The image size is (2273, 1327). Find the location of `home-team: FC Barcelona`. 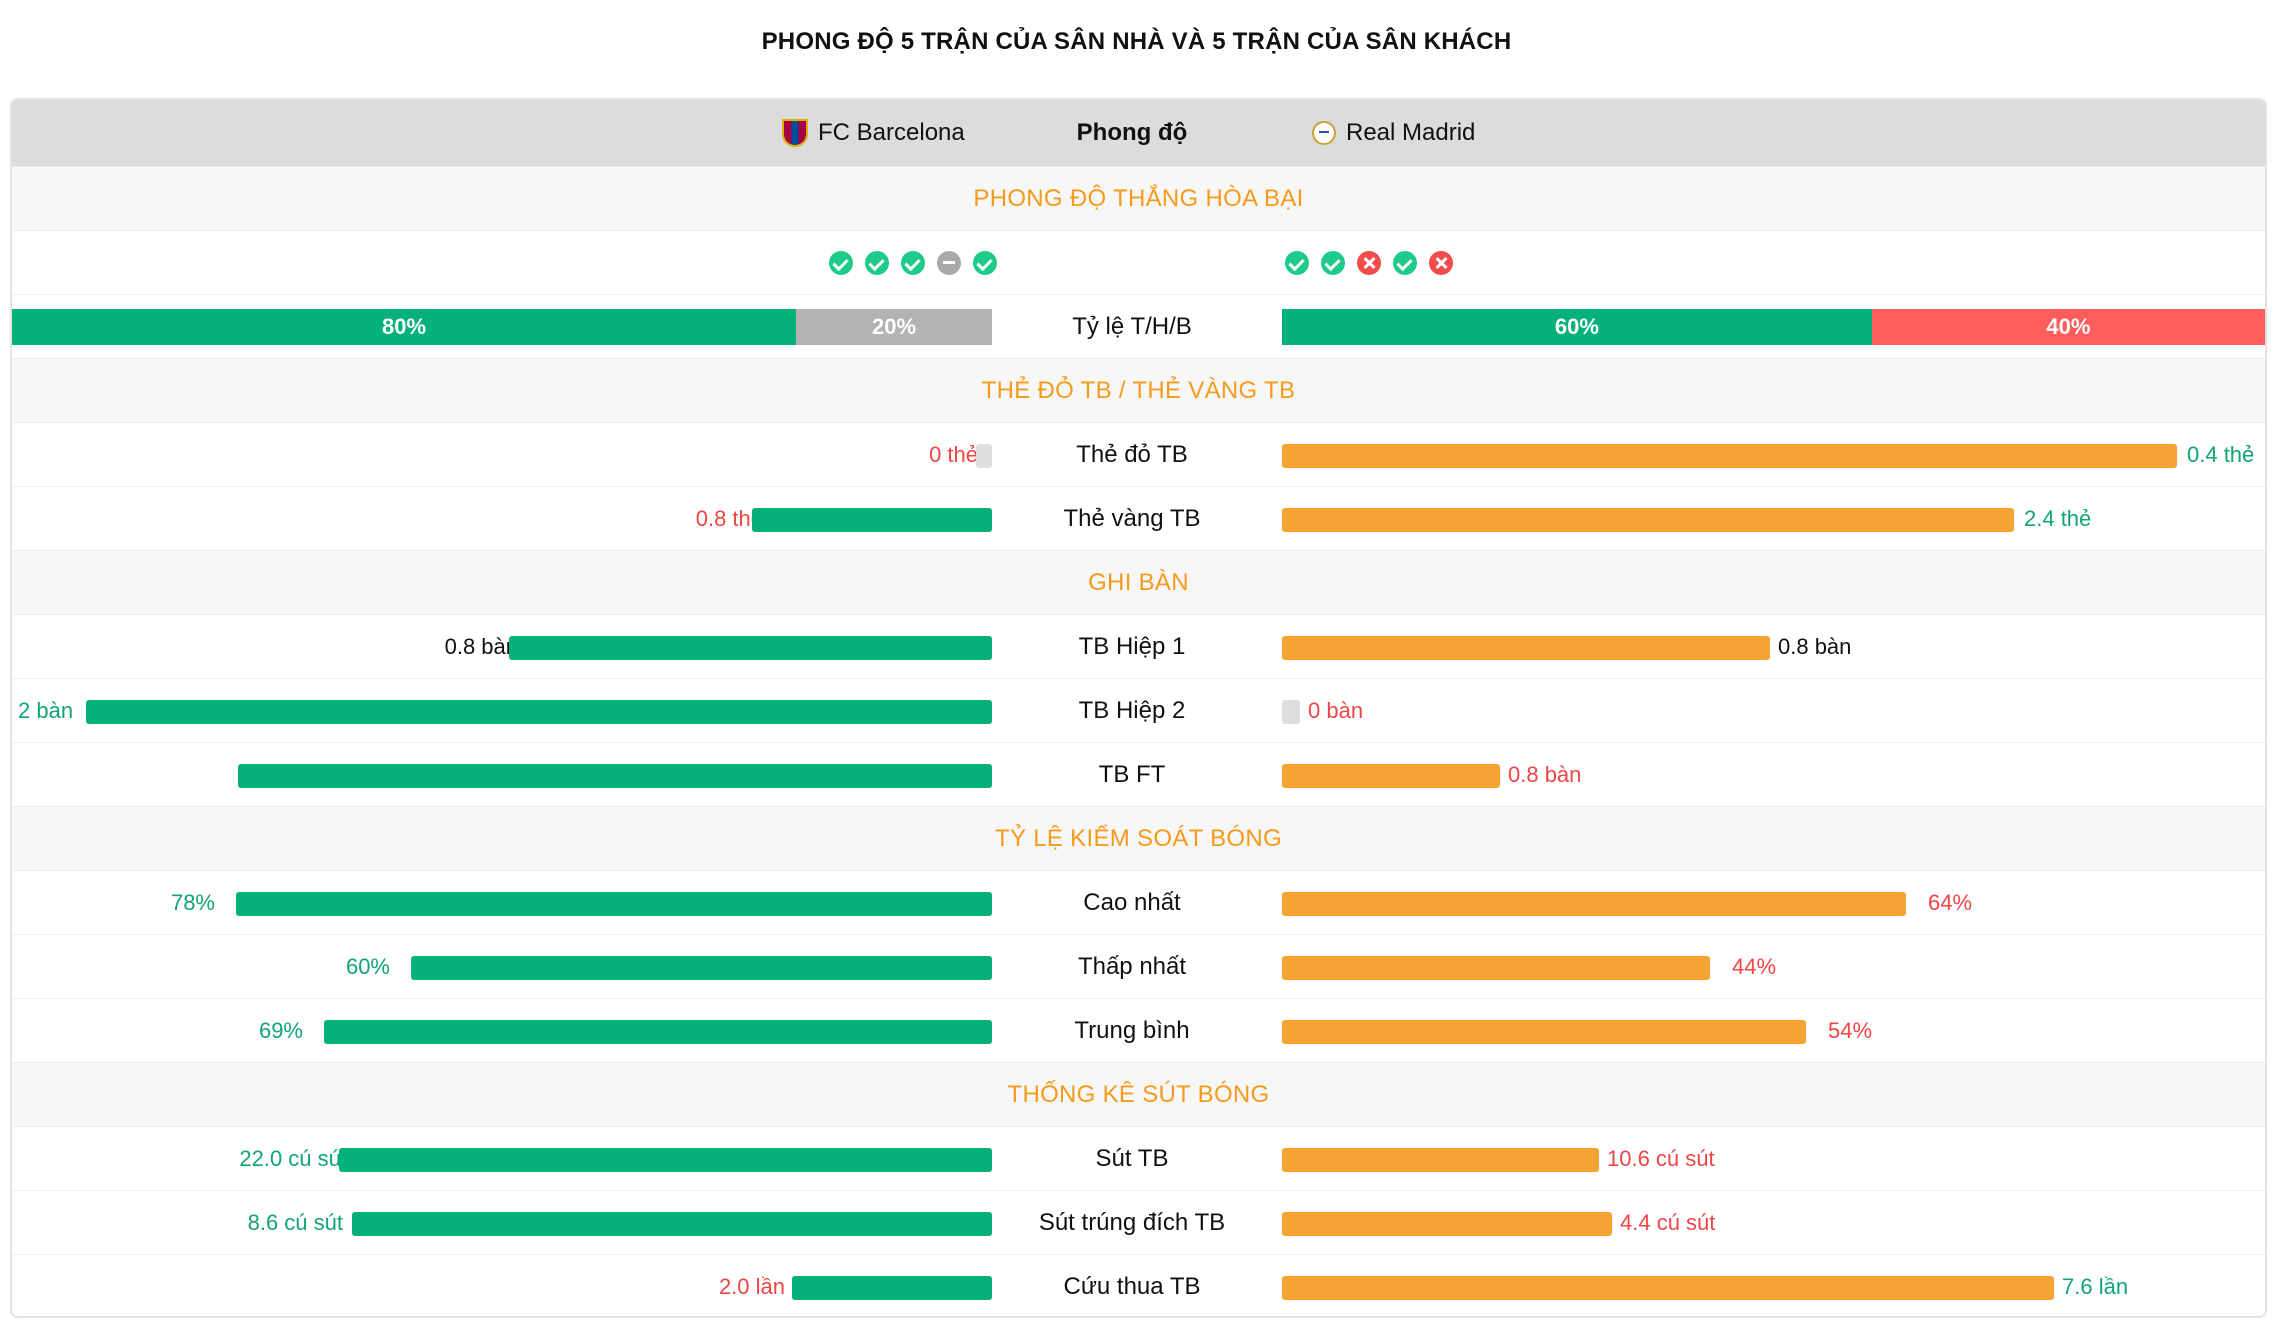

home-team: FC Barcelona is located at coordinates (873, 133).